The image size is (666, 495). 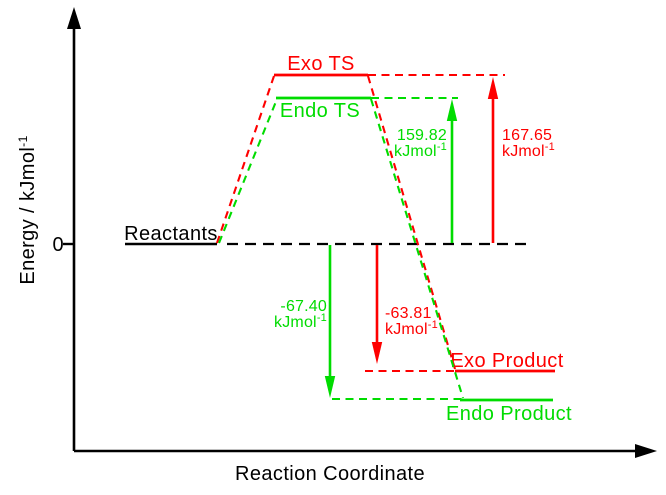 What do you see at coordinates (330, 321) in the screenshot?
I see `endo-reaction-arrow` at bounding box center [330, 321].